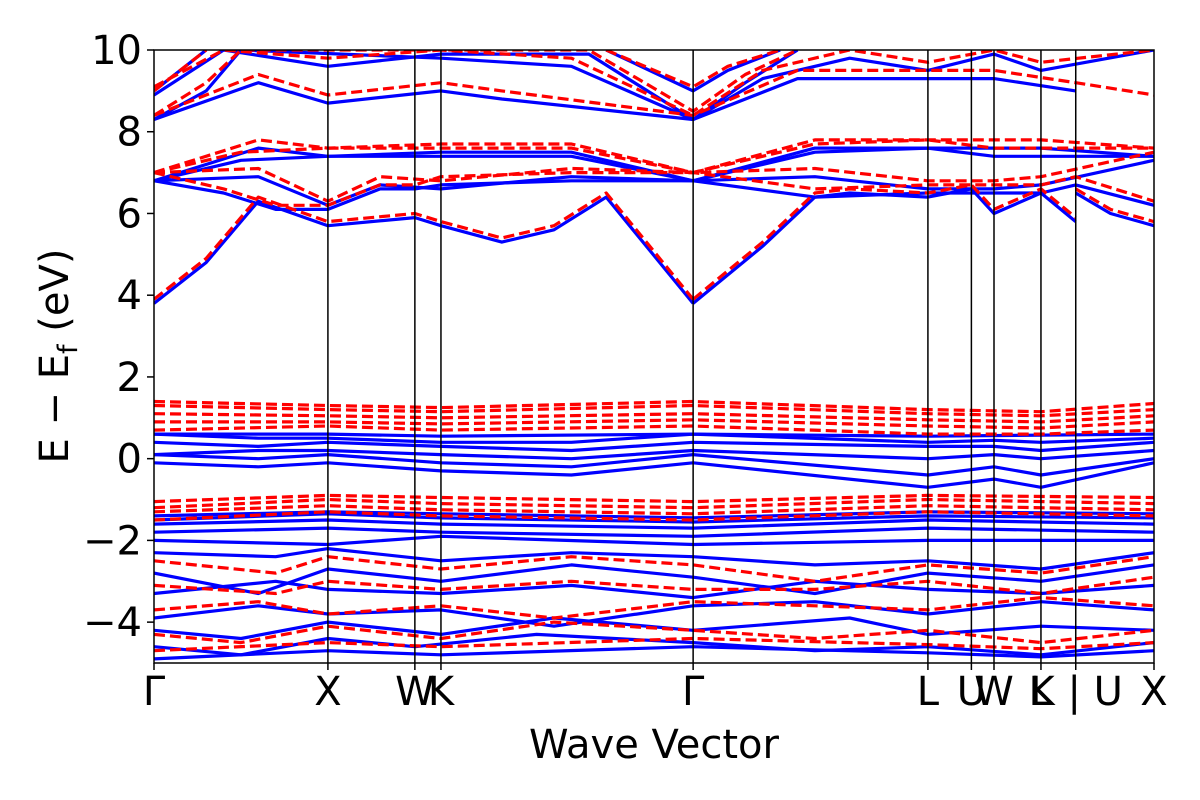 The height and width of the screenshot is (800, 1200). I want to click on y-tick-label: 10, so click(116, 51).